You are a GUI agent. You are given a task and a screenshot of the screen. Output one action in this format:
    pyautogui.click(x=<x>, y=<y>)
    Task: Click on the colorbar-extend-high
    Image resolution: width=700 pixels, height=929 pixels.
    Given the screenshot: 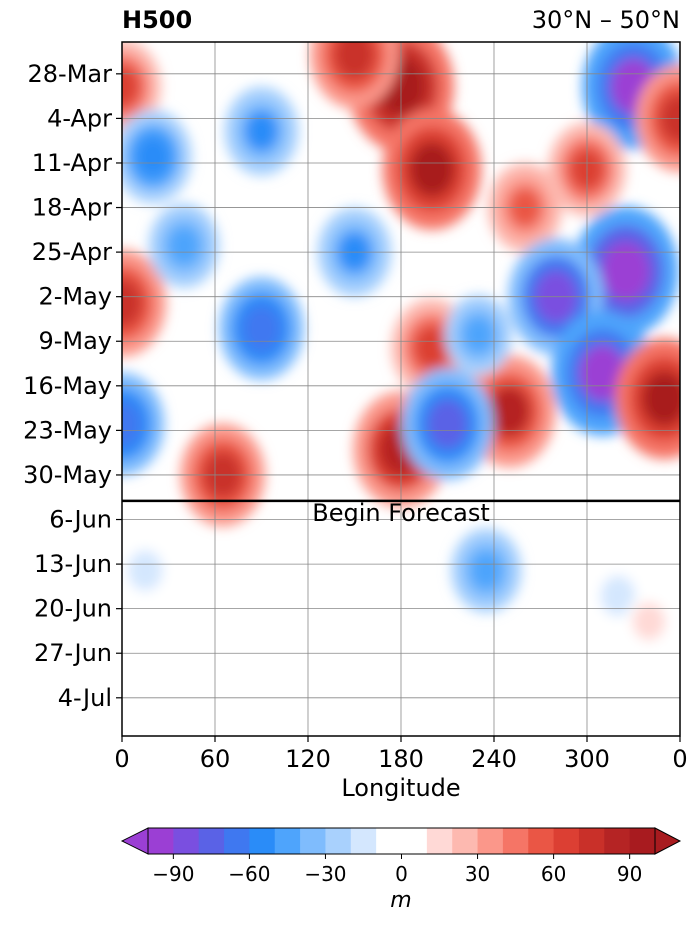 What is the action you would take?
    pyautogui.click(x=668, y=841)
    